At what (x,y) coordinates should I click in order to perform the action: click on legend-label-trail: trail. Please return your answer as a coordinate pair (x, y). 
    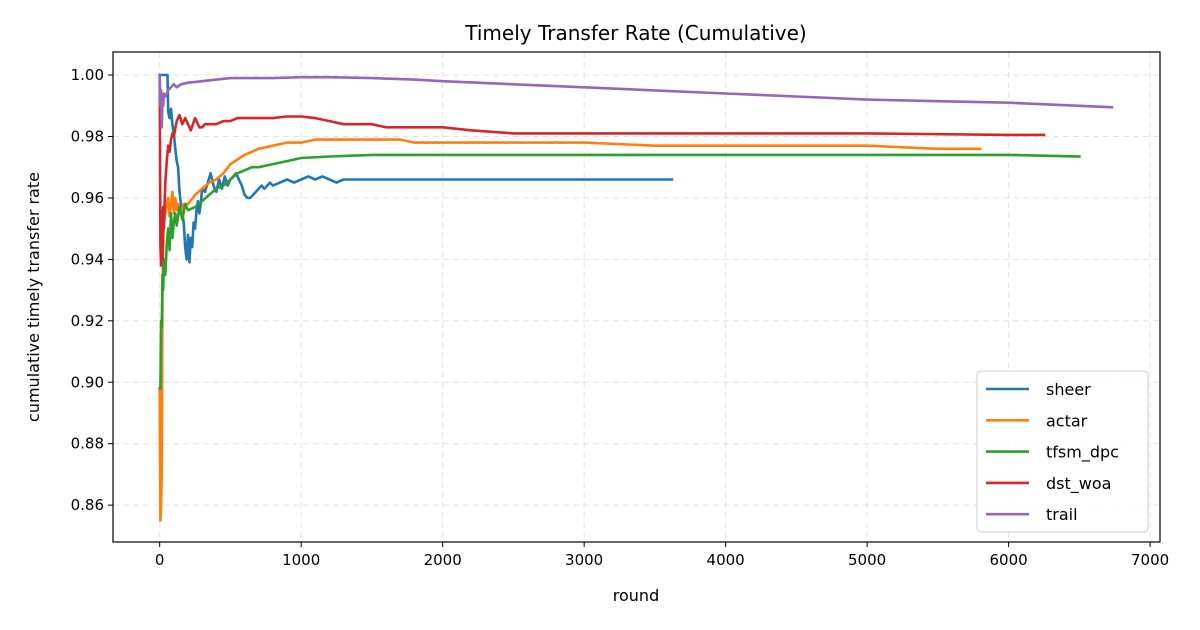
    Looking at the image, I should click on (1062, 514).